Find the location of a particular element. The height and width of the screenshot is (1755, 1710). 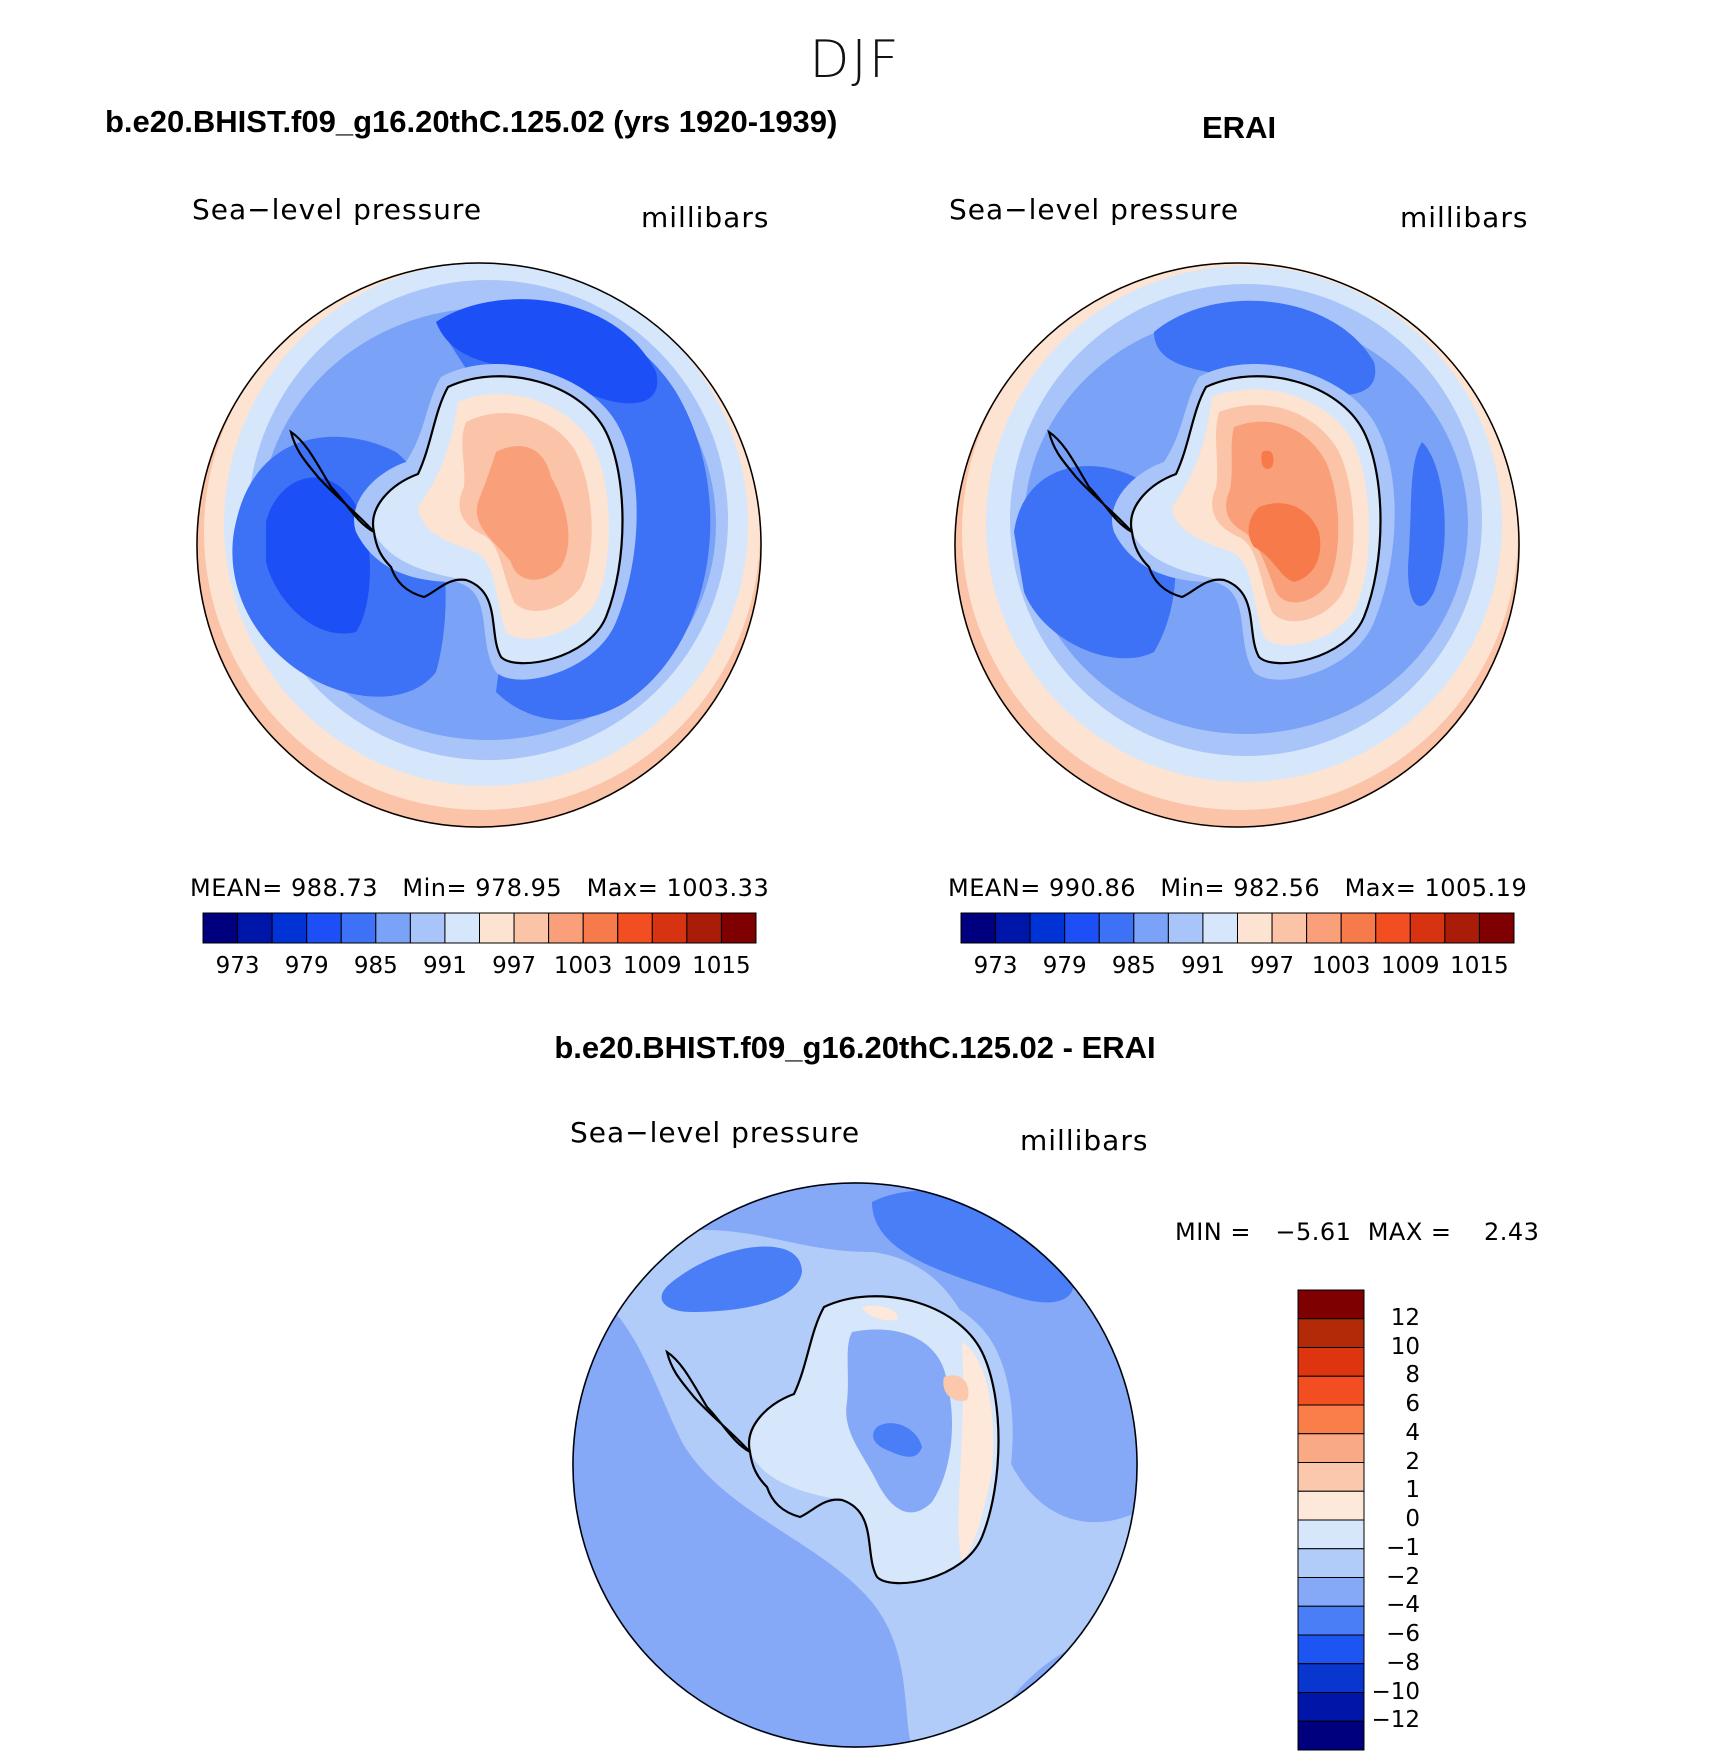

model-polar-map is located at coordinates (479, 545).